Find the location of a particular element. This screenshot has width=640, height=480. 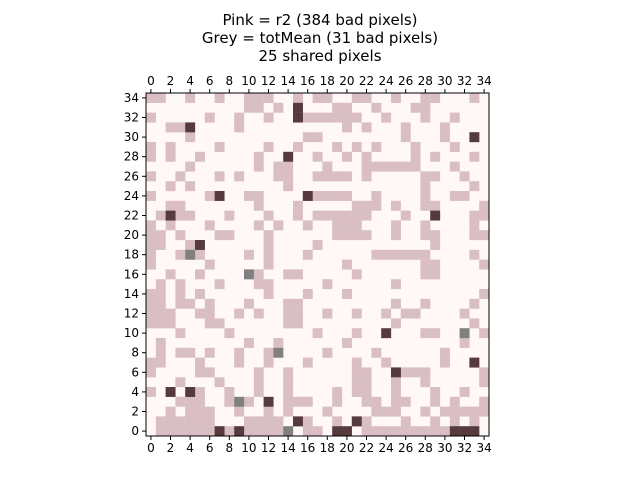

y-tick-label: 28 is located at coordinates (131, 157).